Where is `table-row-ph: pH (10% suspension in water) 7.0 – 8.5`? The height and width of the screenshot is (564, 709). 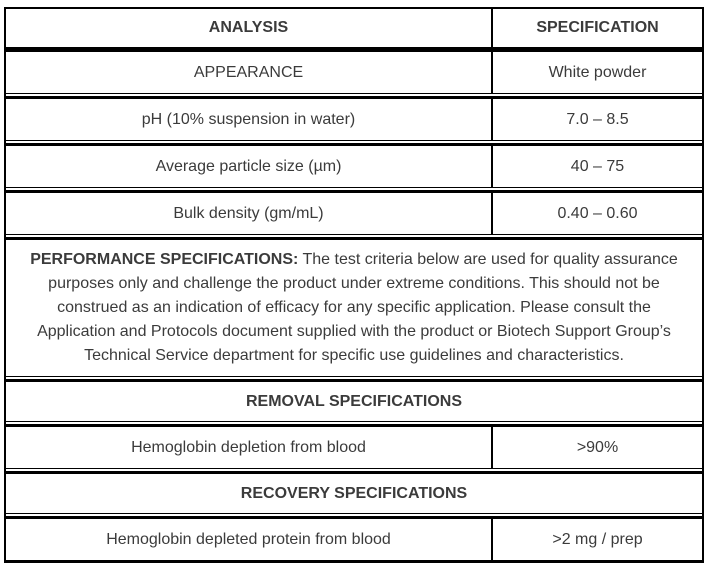 table-row-ph: pH (10% suspension in water) 7.0 – 8.5 is located at coordinates (354, 118).